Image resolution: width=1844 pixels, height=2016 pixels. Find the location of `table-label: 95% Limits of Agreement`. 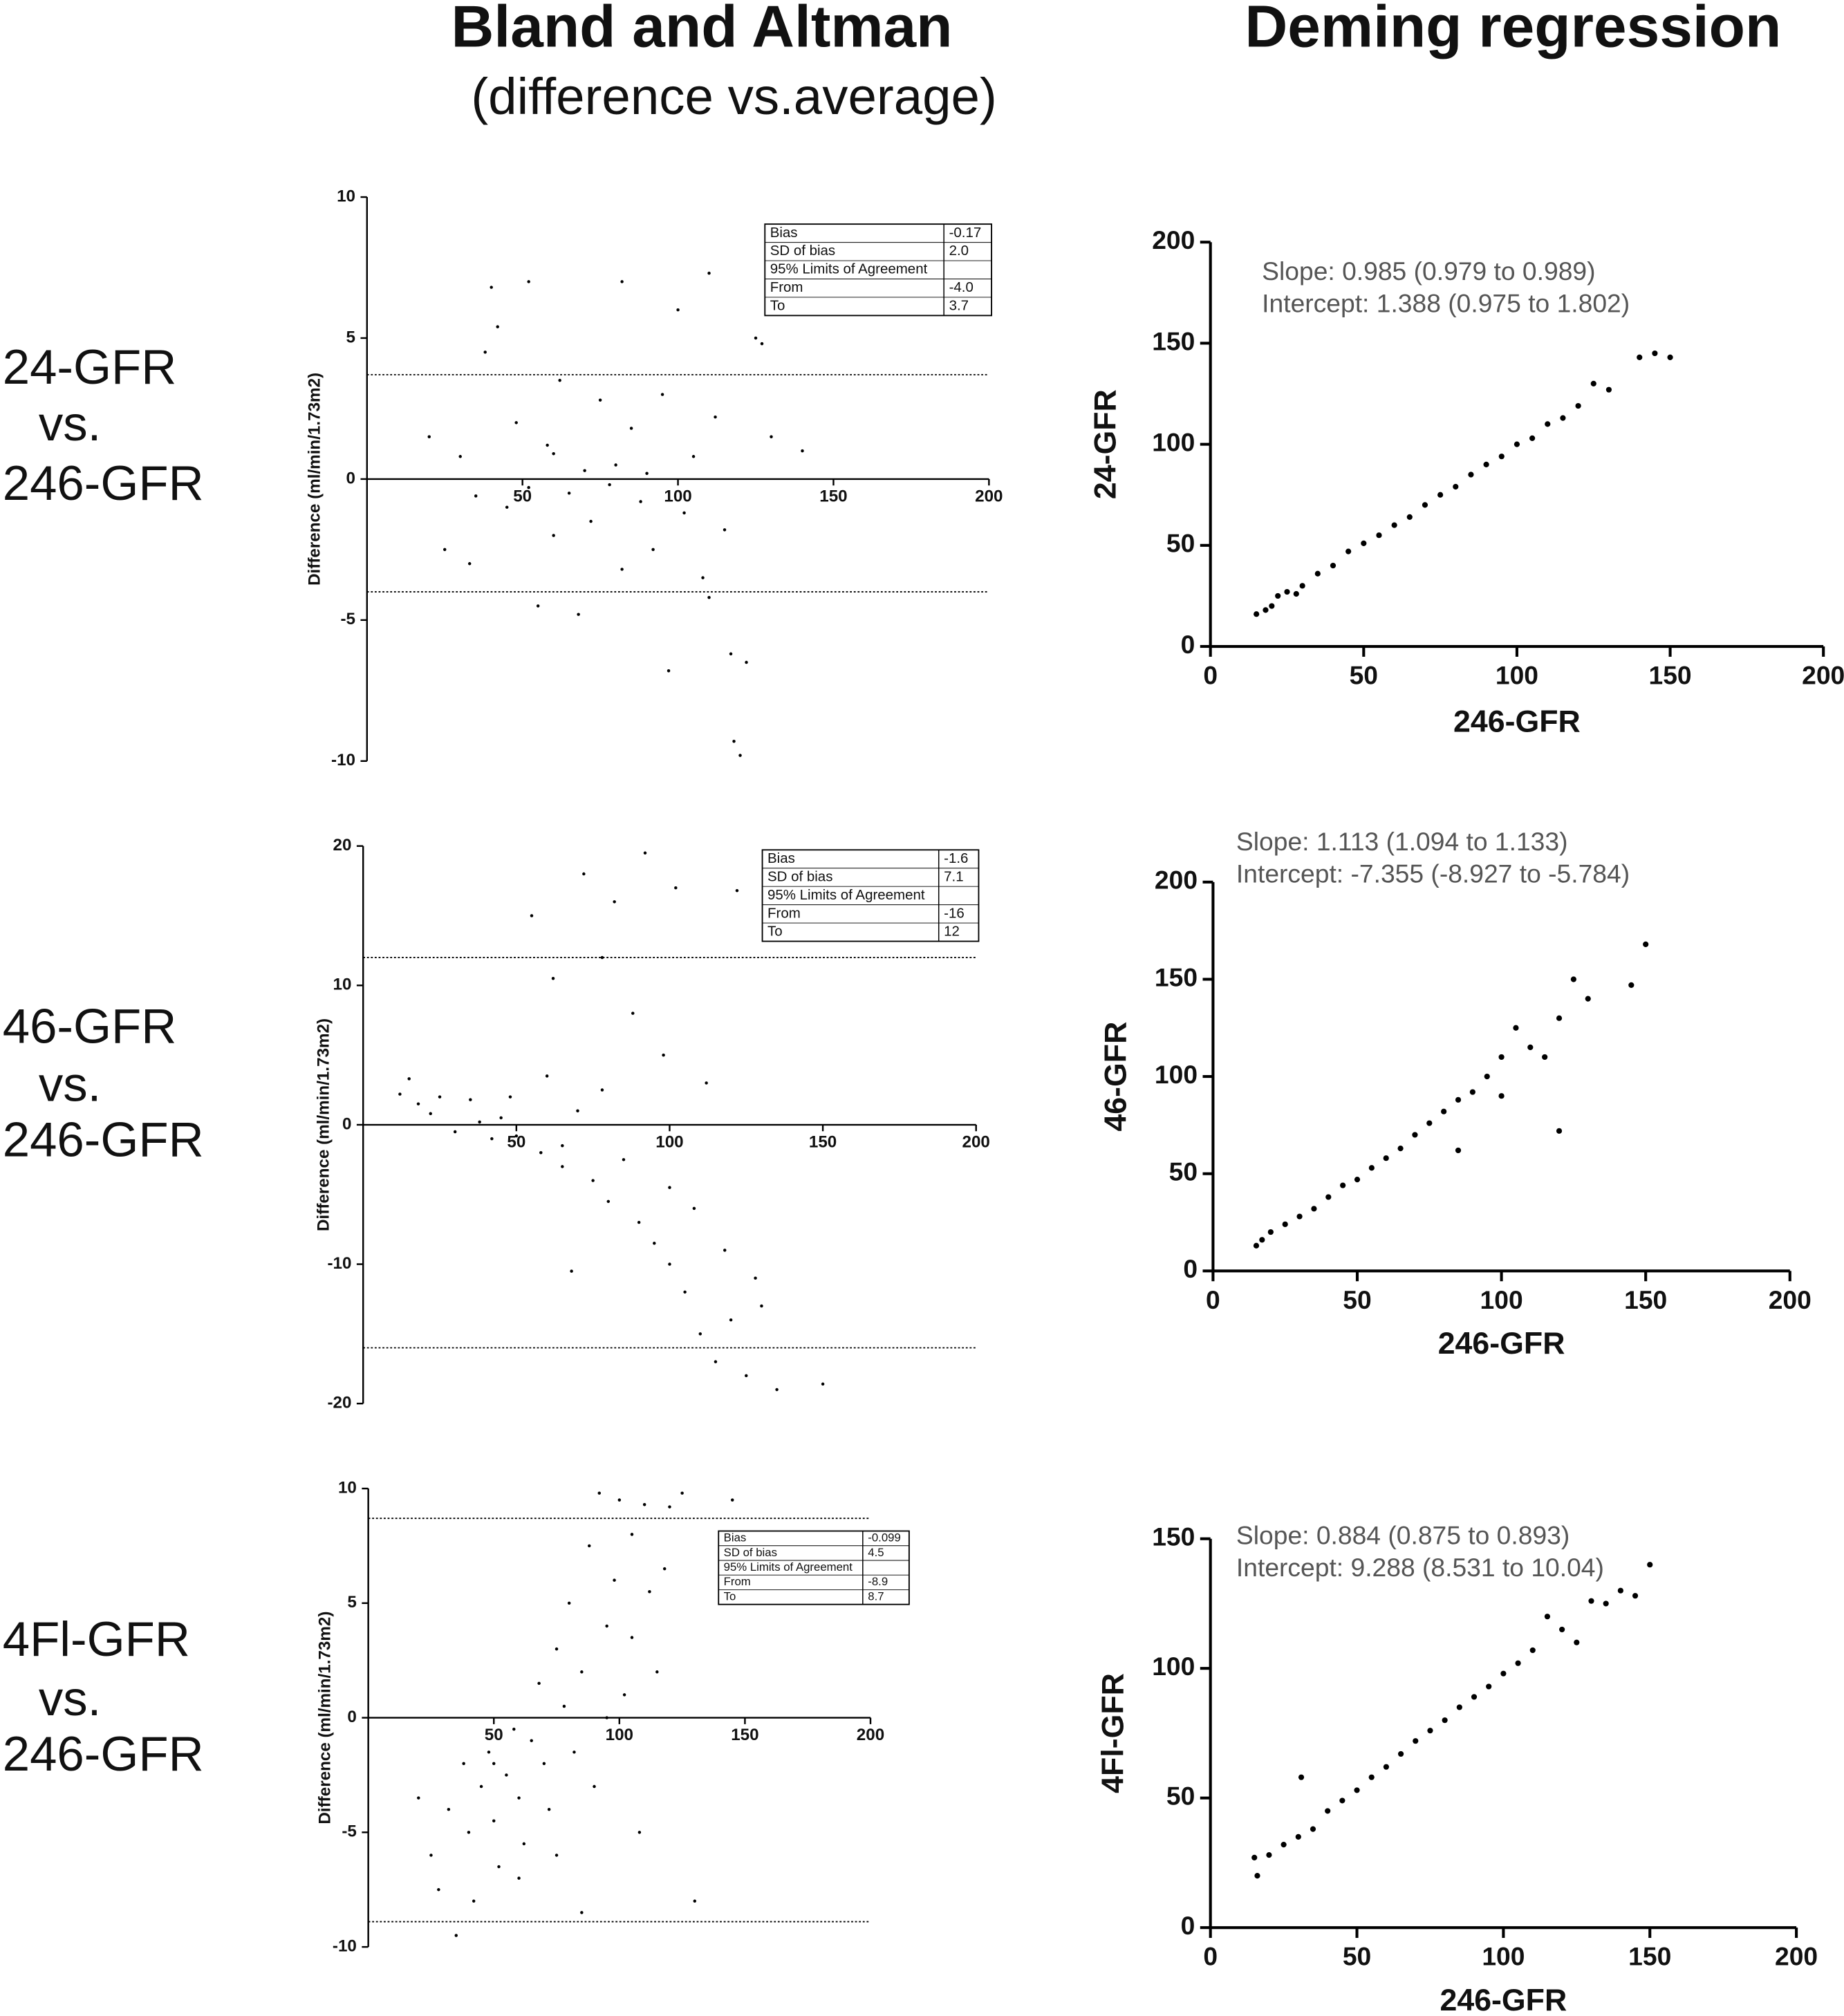

table-label: 95% Limits of Agreement is located at coordinates (789, 1567).